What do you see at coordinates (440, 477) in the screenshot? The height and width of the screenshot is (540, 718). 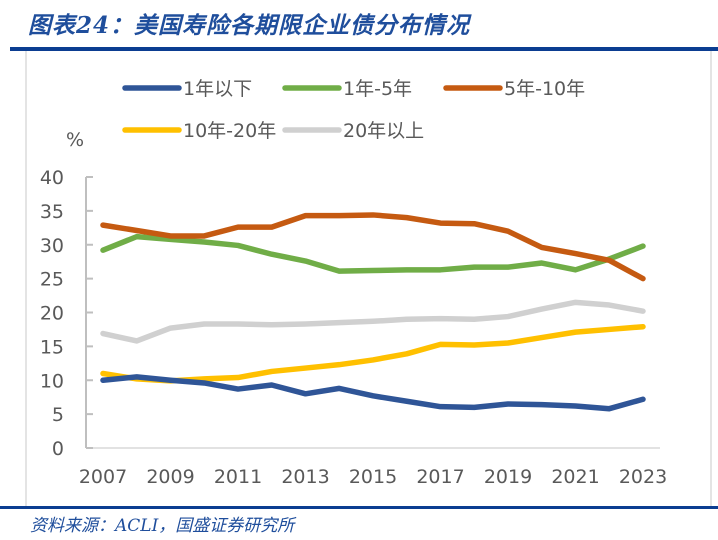 I see `x-tick-label: 2017` at bounding box center [440, 477].